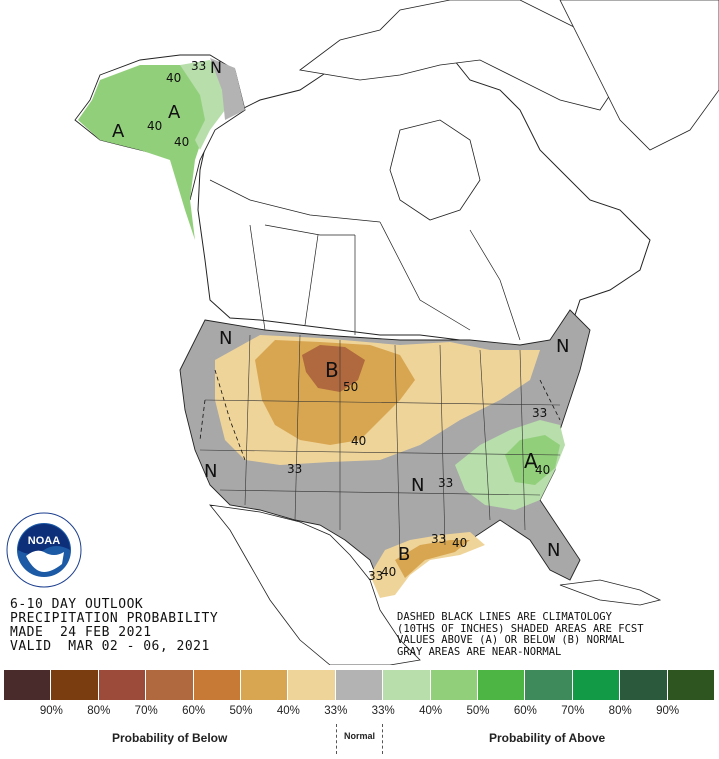 This screenshot has height=759, width=719. I want to click on normal-divider-left, so click(336, 739).